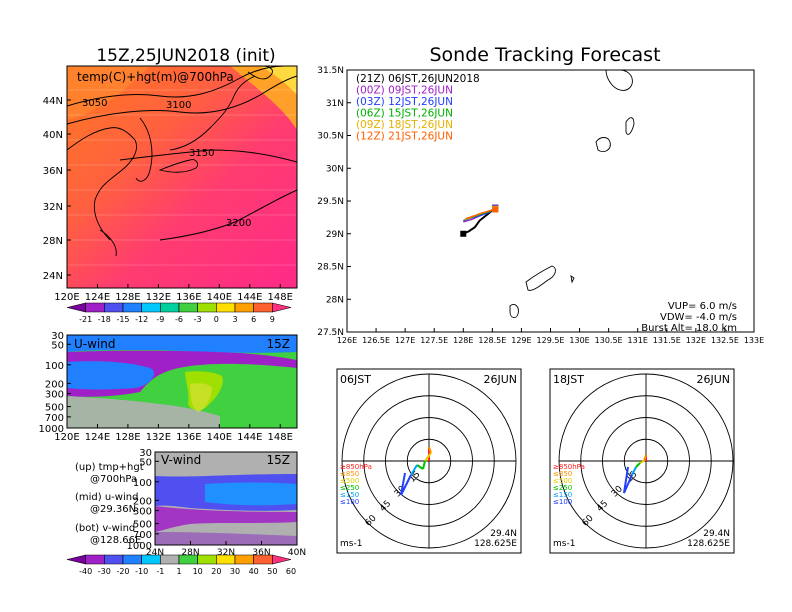 The image size is (792, 612). What do you see at coordinates (178, 571) in the screenshot?
I see `wind-colorbar-label: 1` at bounding box center [178, 571].